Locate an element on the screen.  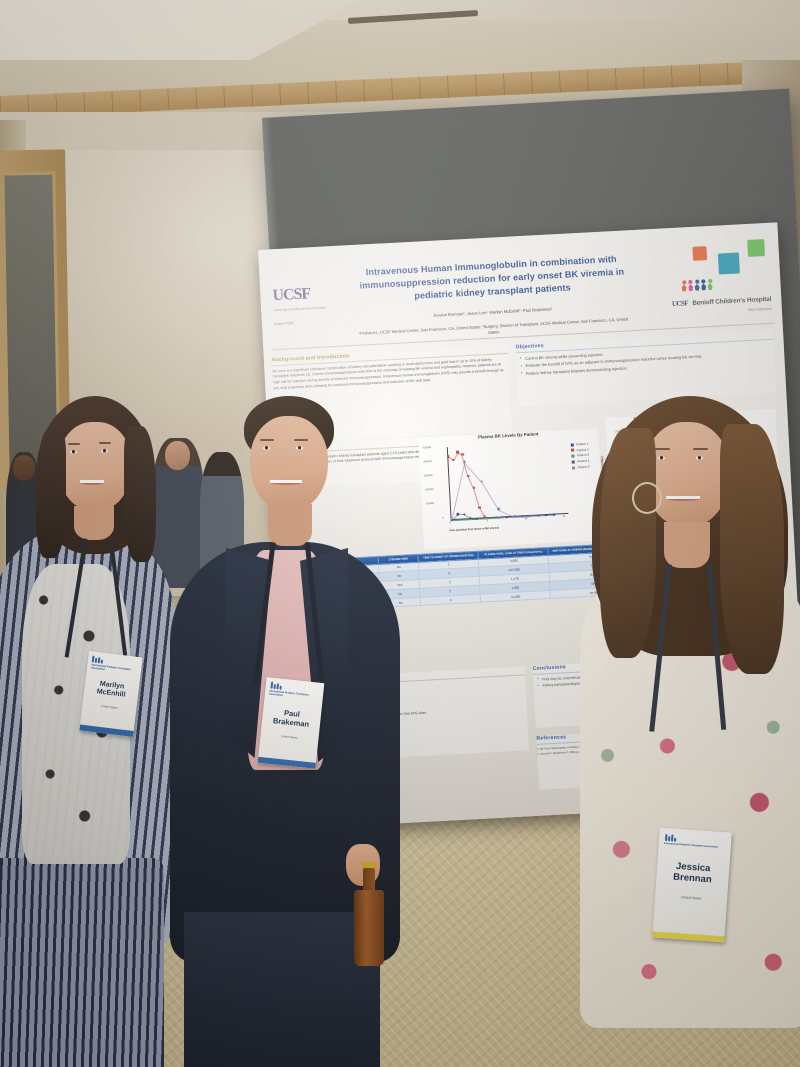
person-right-badge-country: United States is located at coordinates (691, 898).